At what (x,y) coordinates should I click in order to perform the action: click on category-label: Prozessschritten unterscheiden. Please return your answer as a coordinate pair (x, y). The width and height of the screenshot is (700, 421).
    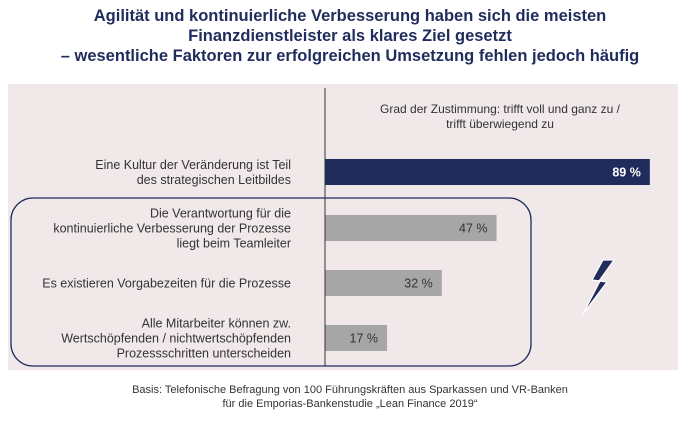
    Looking at the image, I should click on (204, 354).